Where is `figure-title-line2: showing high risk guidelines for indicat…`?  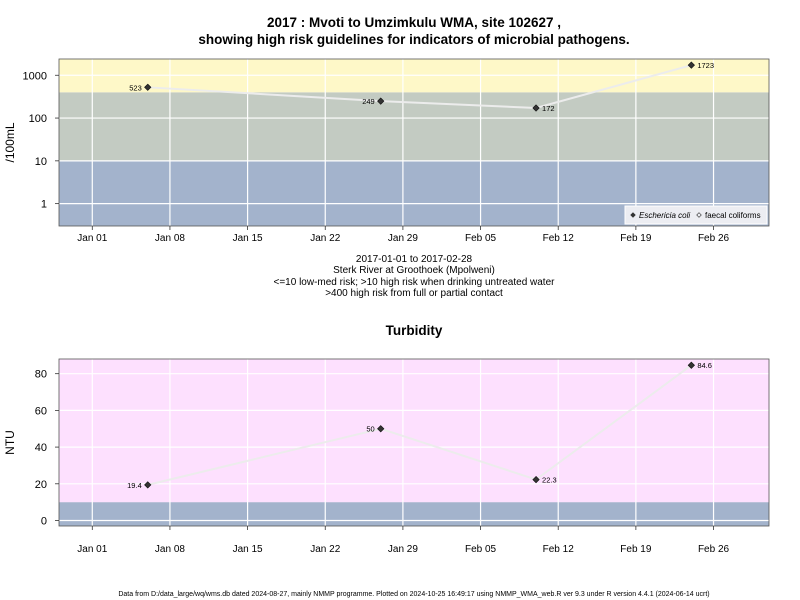
figure-title-line2: showing high risk guidelines for indicat… is located at coordinates (413, 39).